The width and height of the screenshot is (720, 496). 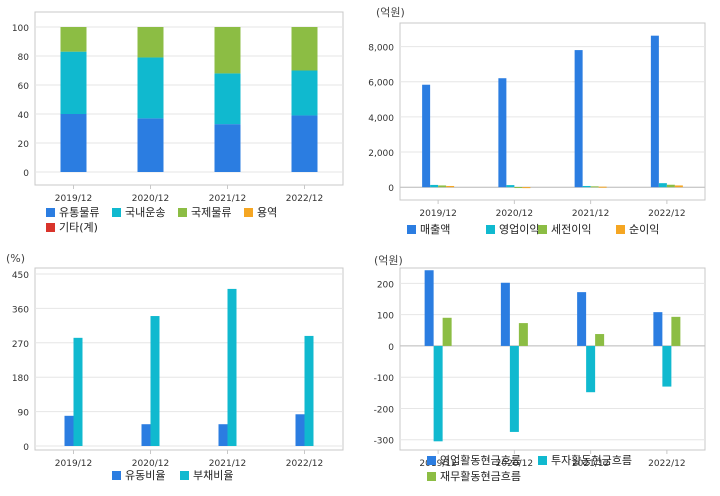 What do you see at coordinates (145, 212) in the screenshot?
I see `legend-label: 국내운송` at bounding box center [145, 212].